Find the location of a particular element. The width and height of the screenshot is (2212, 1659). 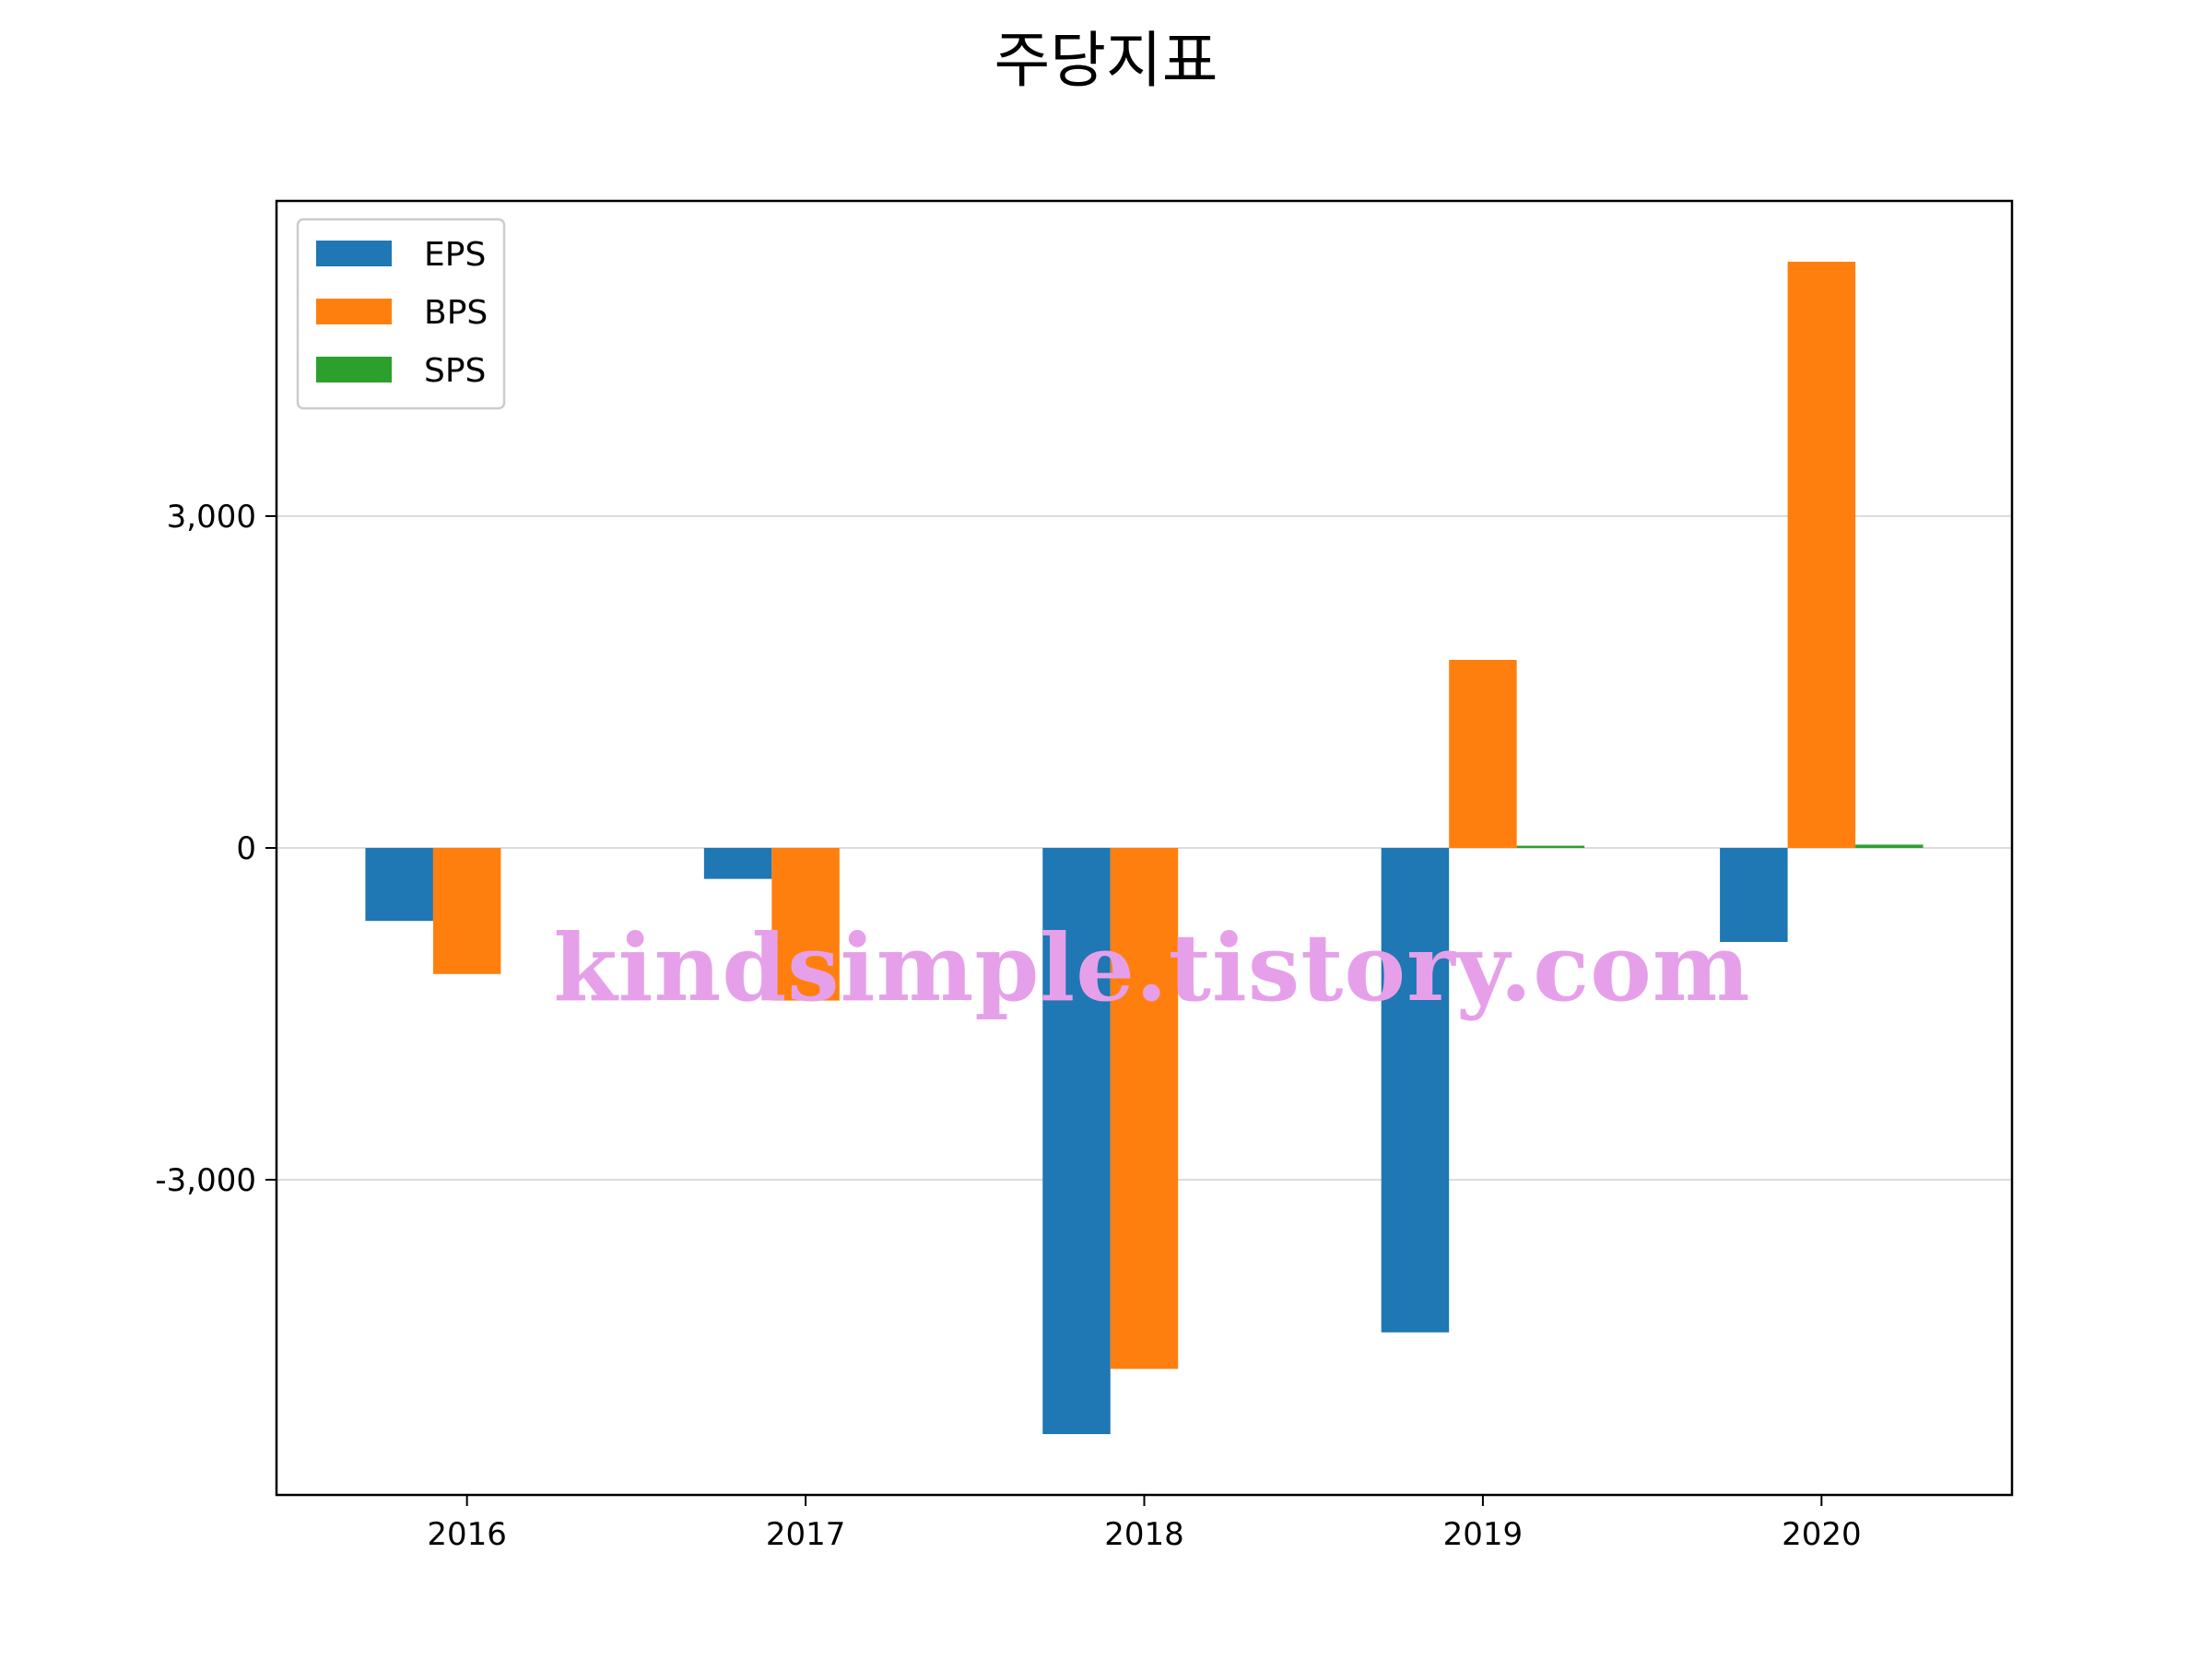

bar-eps-2017 is located at coordinates (737, 863).